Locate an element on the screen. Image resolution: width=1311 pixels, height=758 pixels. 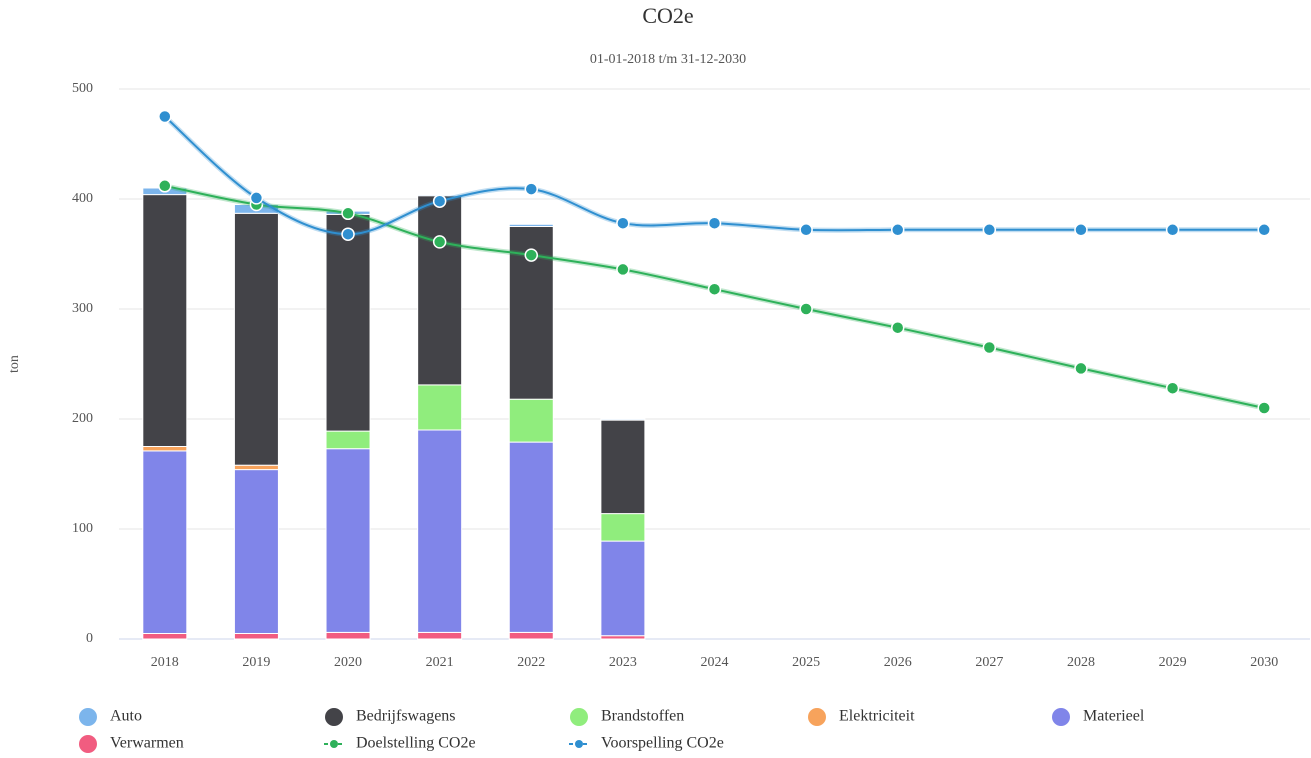
x-tick-label: 2025 is located at coordinates (806, 662).